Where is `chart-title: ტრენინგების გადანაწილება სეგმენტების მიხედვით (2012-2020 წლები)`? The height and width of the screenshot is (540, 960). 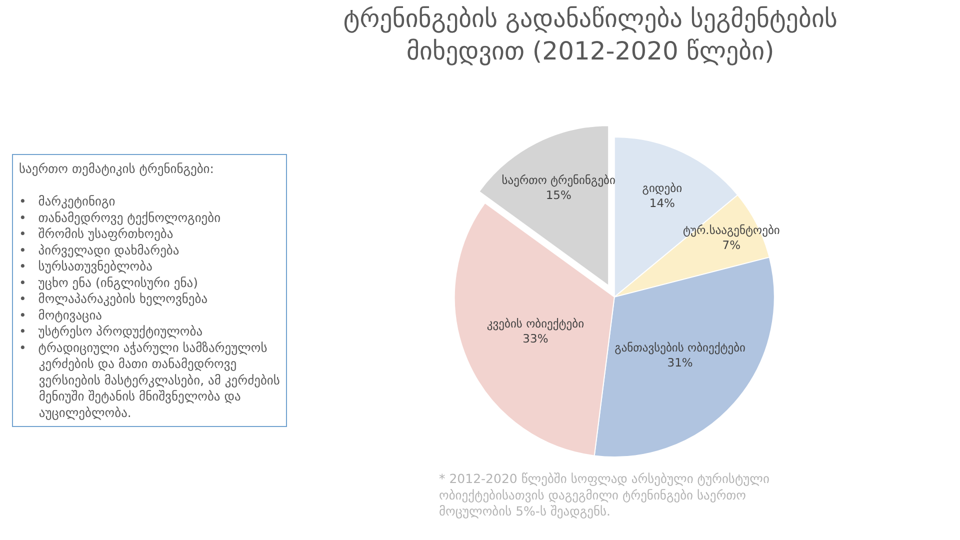 chart-title: ტრენინგების გადანაწილება სეგმენტების მიხედვით (2012-2020 წლები) is located at coordinates (590, 35).